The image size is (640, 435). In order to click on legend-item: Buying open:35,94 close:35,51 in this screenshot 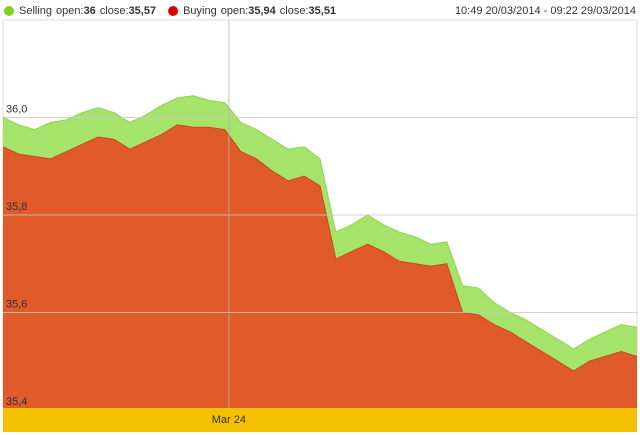, I will do `click(259, 11)`.